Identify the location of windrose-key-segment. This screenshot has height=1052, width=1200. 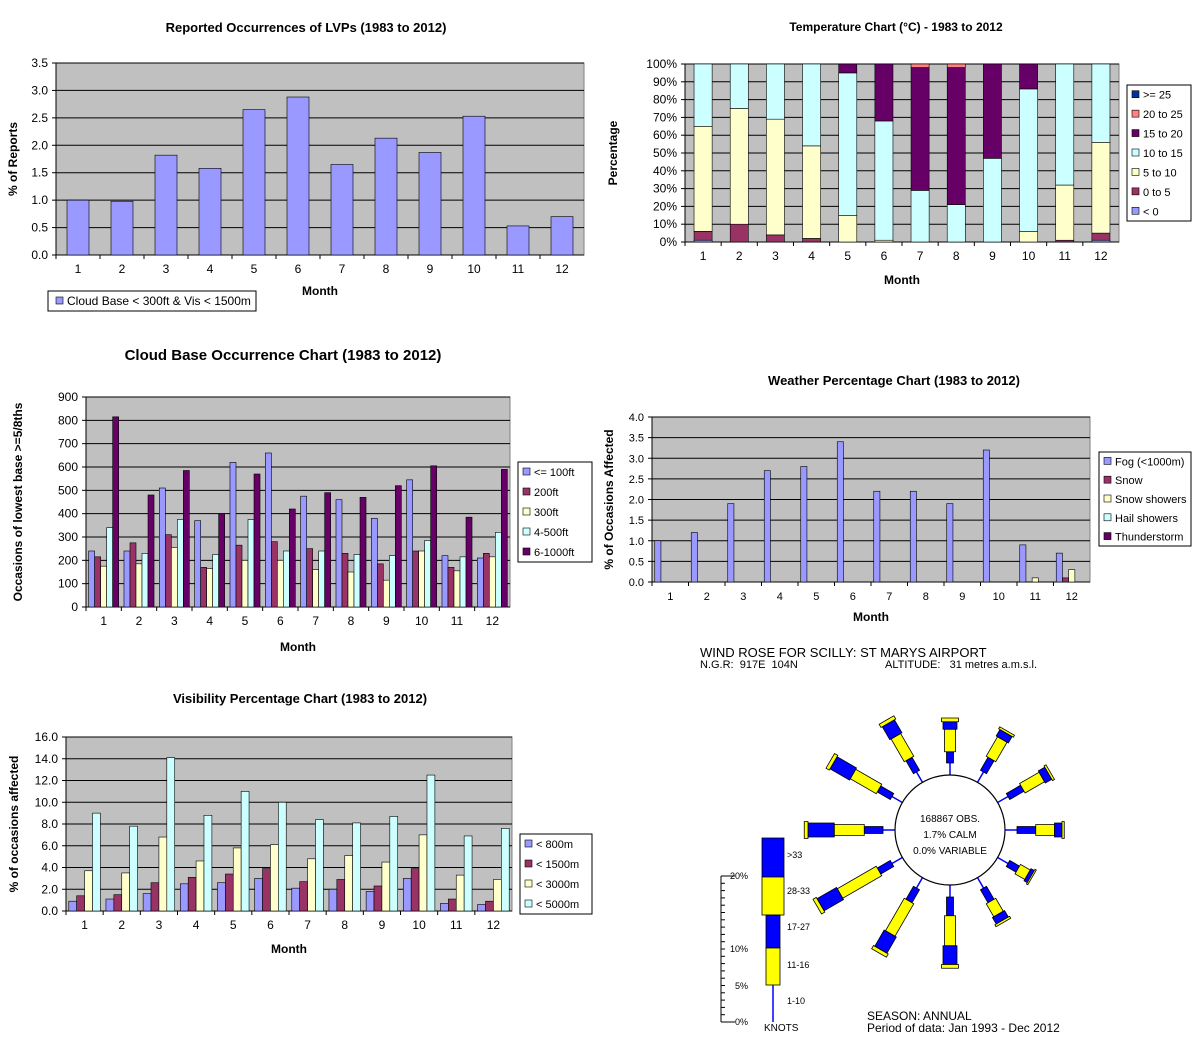
(773, 966).